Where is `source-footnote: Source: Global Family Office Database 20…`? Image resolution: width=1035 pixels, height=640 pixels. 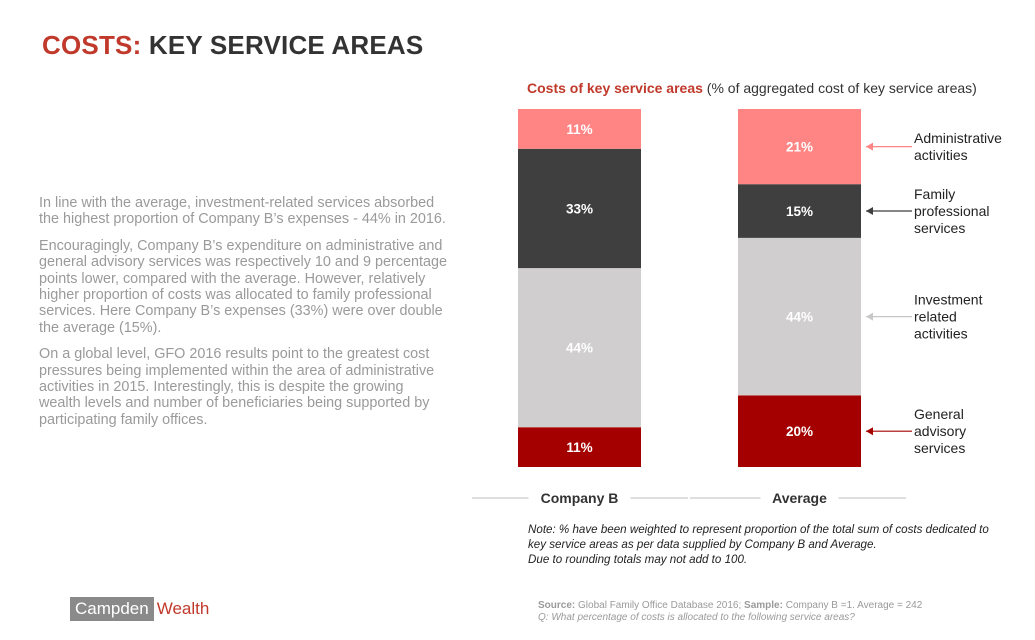
source-footnote: Source: Global Family Office Database 20… is located at coordinates (730, 612).